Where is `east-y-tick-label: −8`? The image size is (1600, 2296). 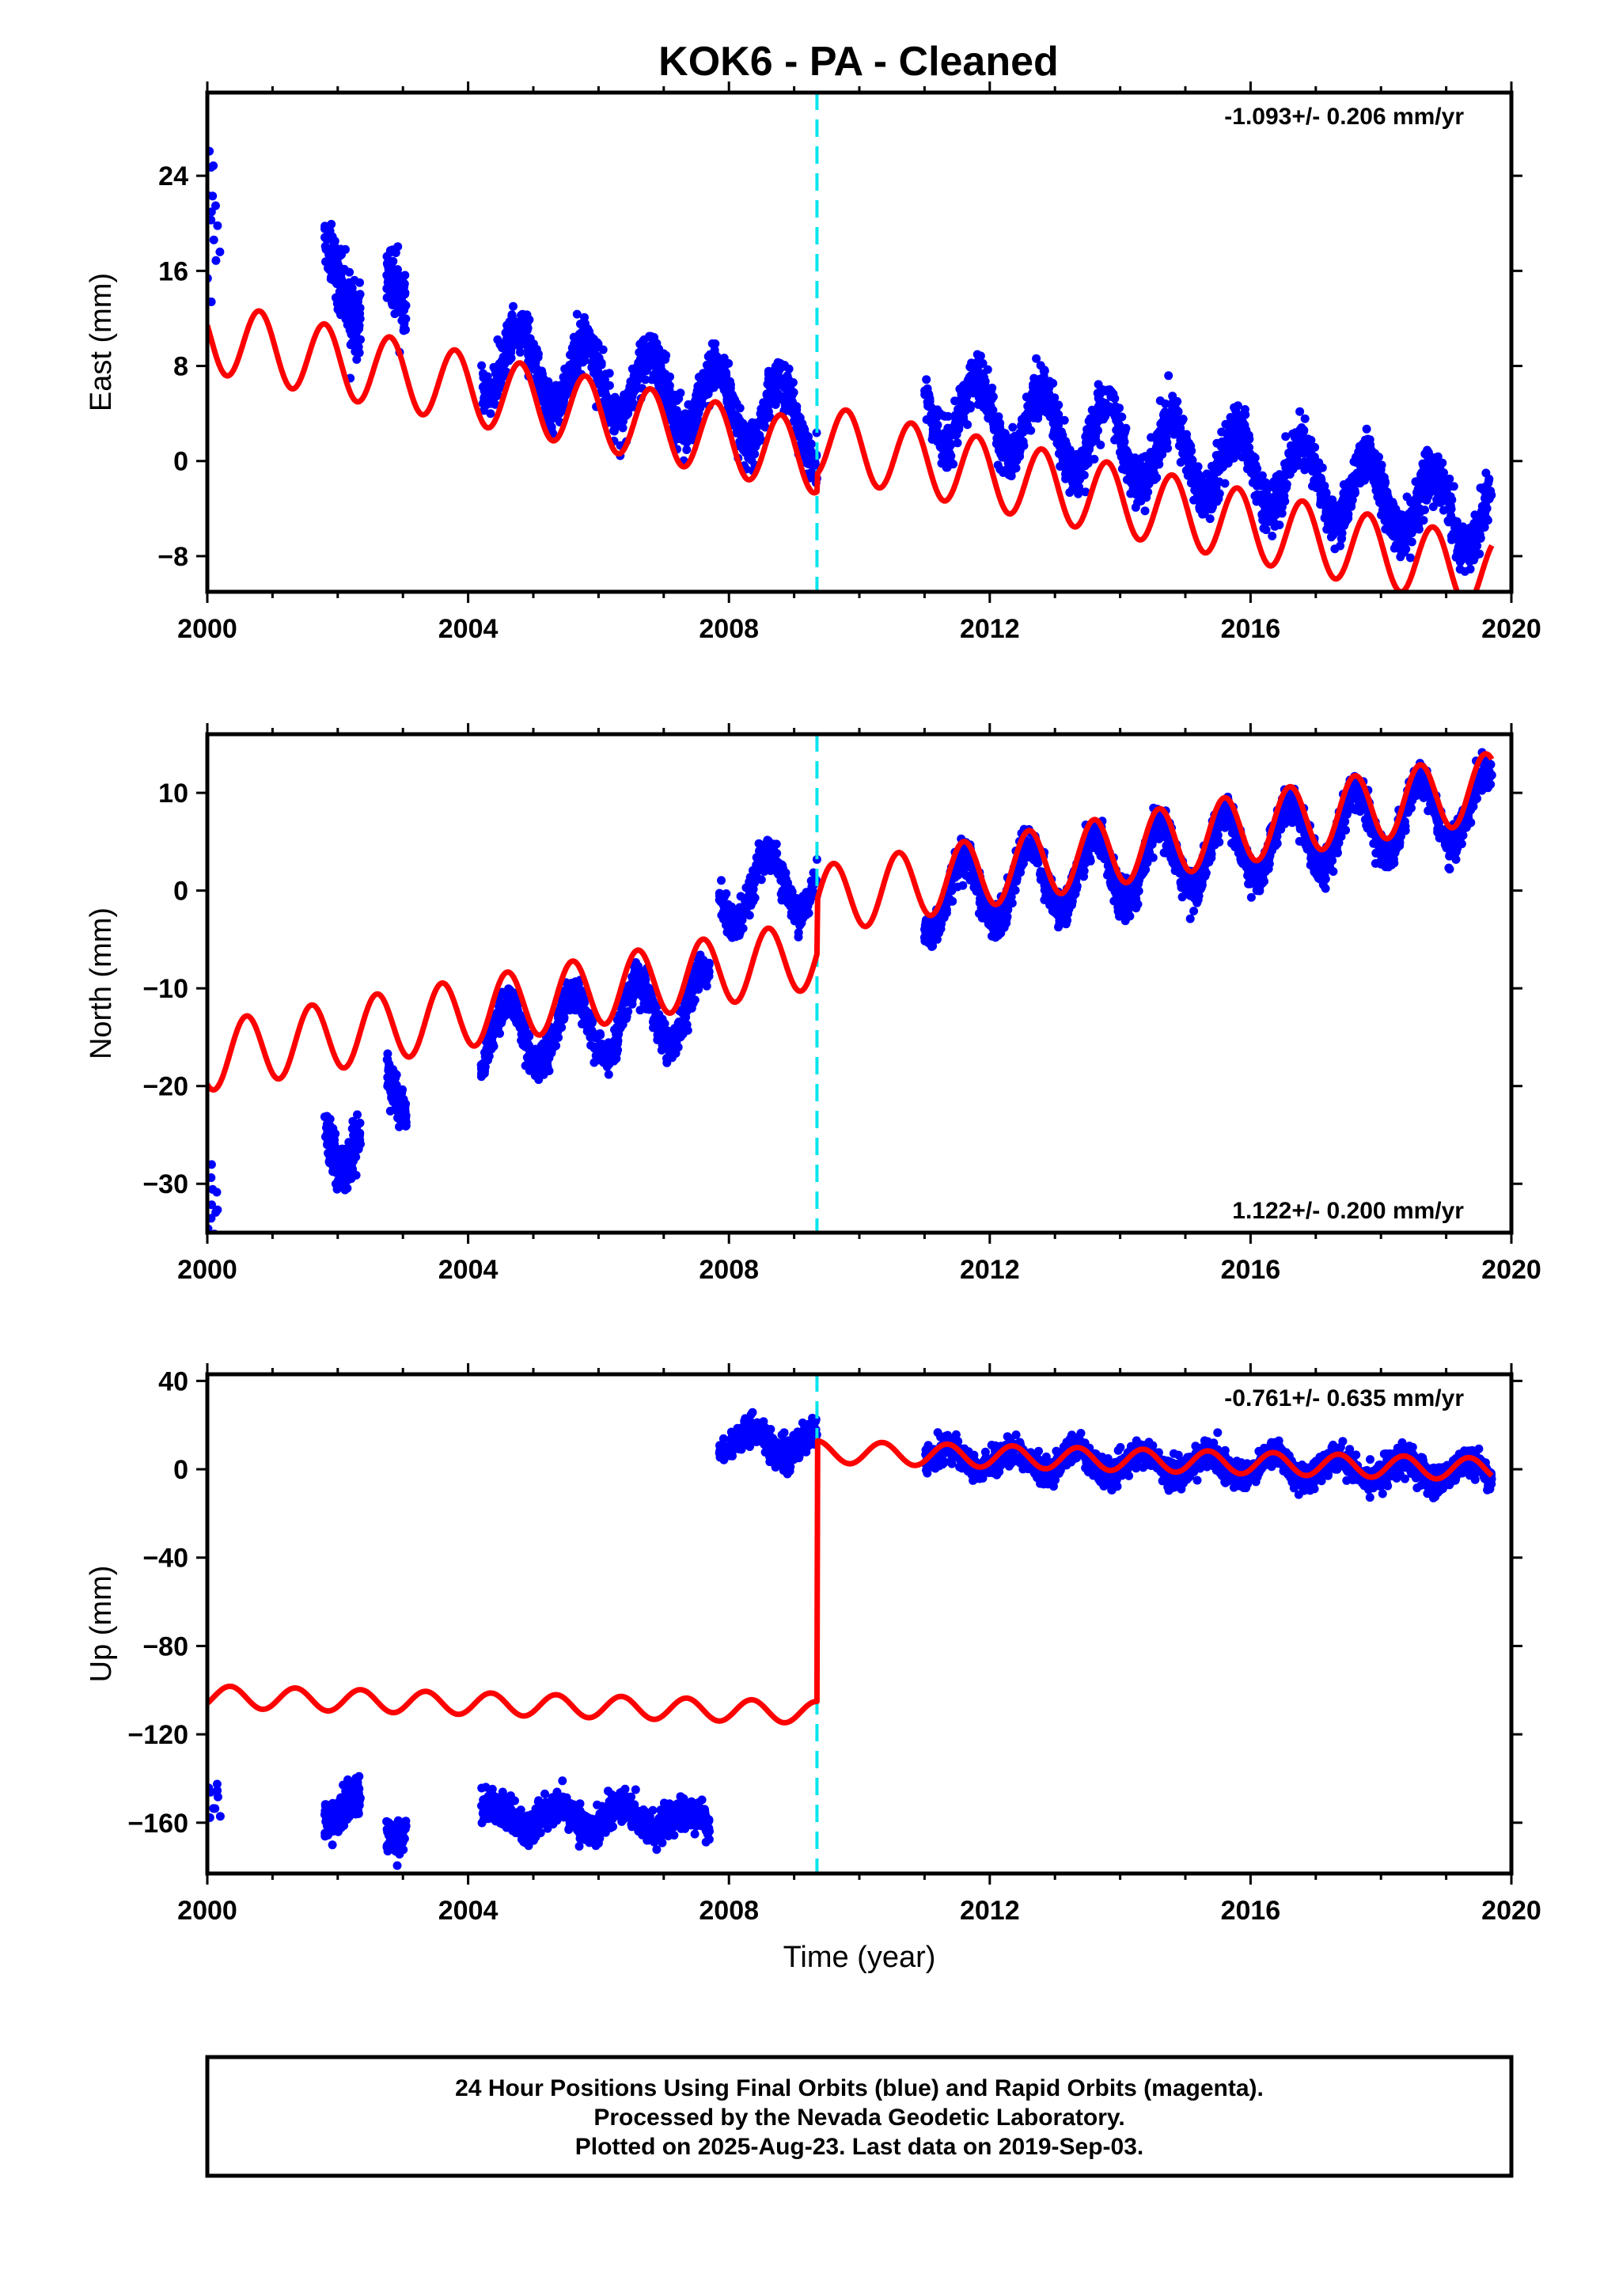
east-y-tick-label: −8 is located at coordinates (172, 557).